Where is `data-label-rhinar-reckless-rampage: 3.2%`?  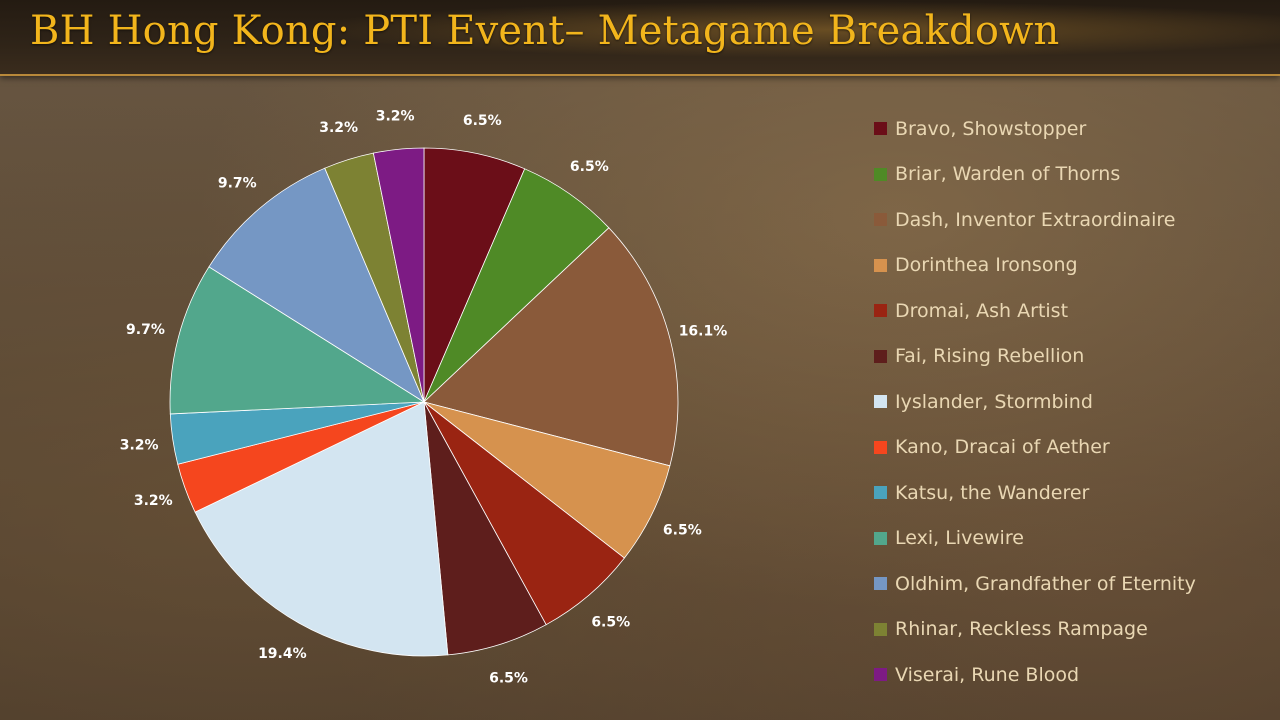 data-label-rhinar-reckless-rampage: 3.2% is located at coordinates (338, 128).